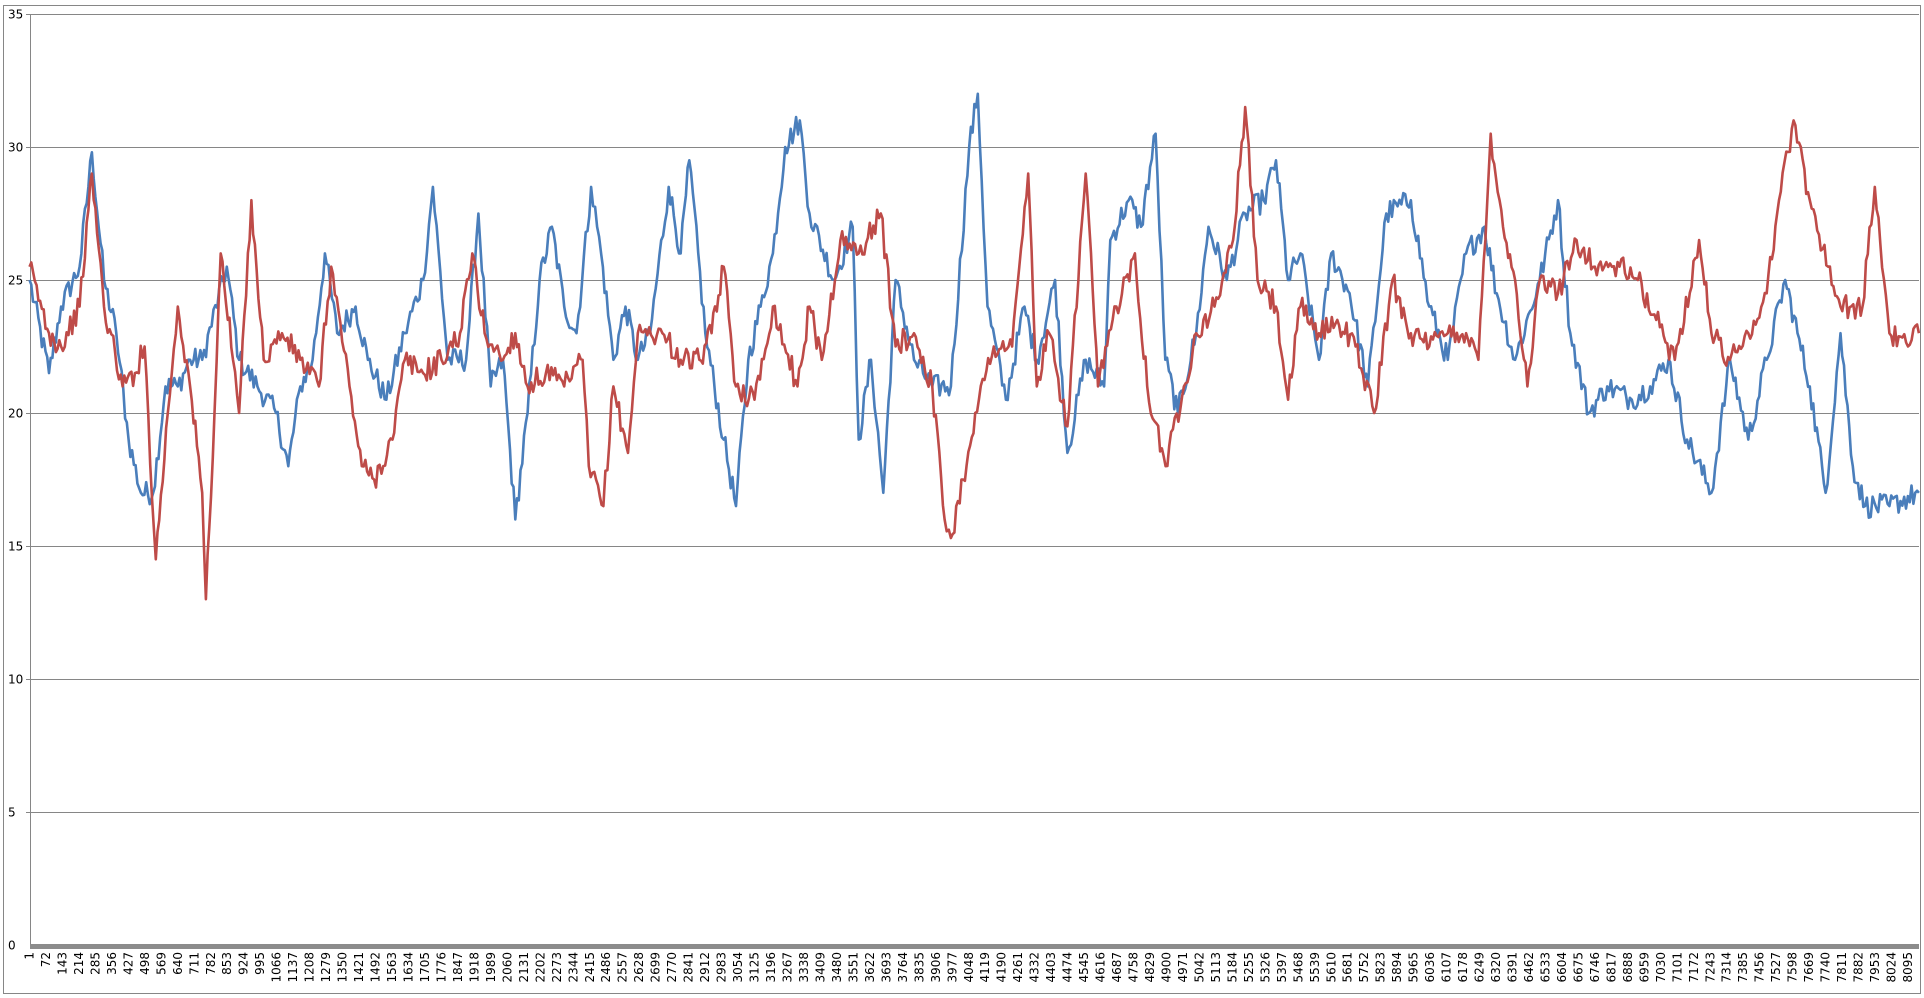 Image resolution: width=1924 pixels, height=998 pixels. What do you see at coordinates (30, 956) in the screenshot?
I see `x-tick-label: 1` at bounding box center [30, 956].